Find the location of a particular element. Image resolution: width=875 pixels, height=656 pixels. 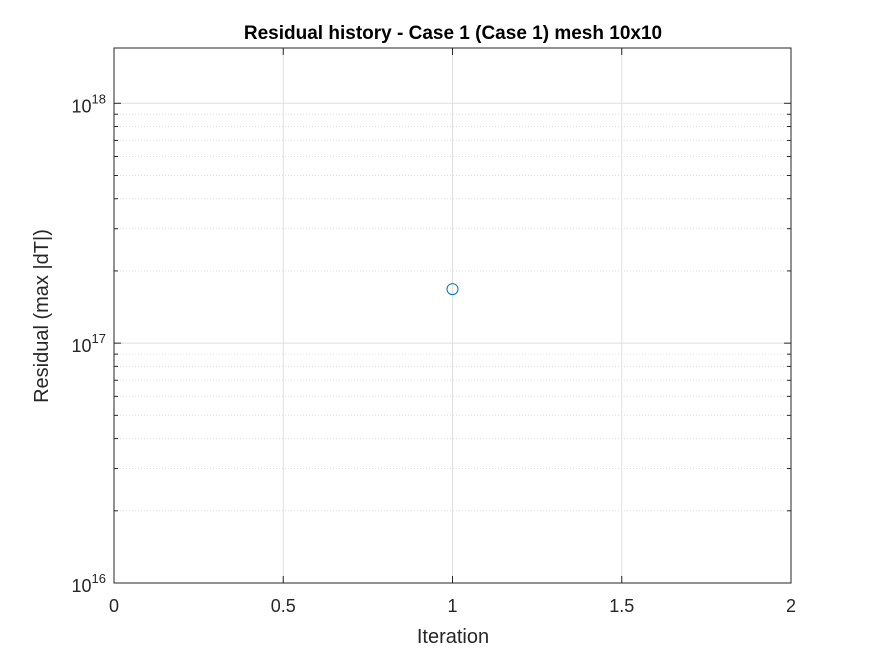

y-axis-label: Residual (max |dT|) is located at coordinates (42, 316).